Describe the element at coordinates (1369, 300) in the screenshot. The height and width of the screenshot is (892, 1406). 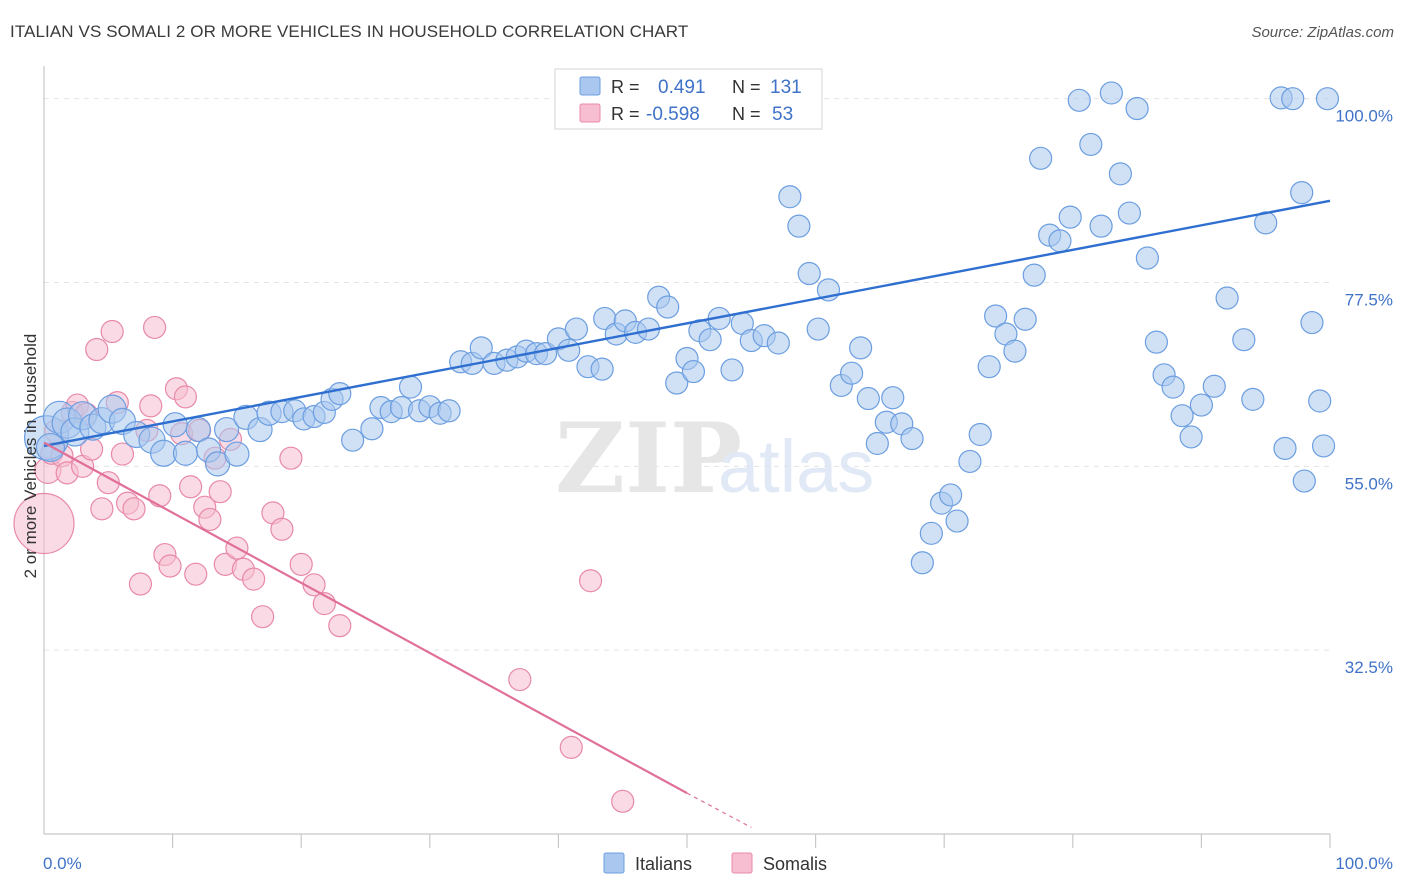
I see `y-tick-label: 77.5%` at that location.